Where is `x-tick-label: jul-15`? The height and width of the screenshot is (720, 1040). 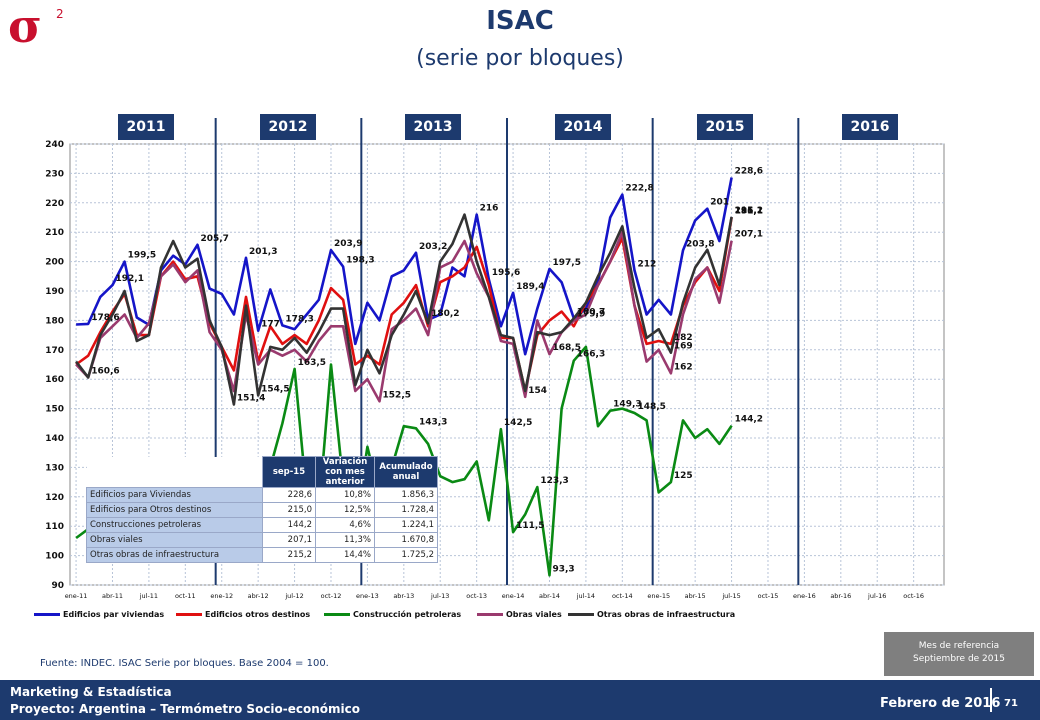
x-tick-label: jul-15 is located at coordinates (730, 596).